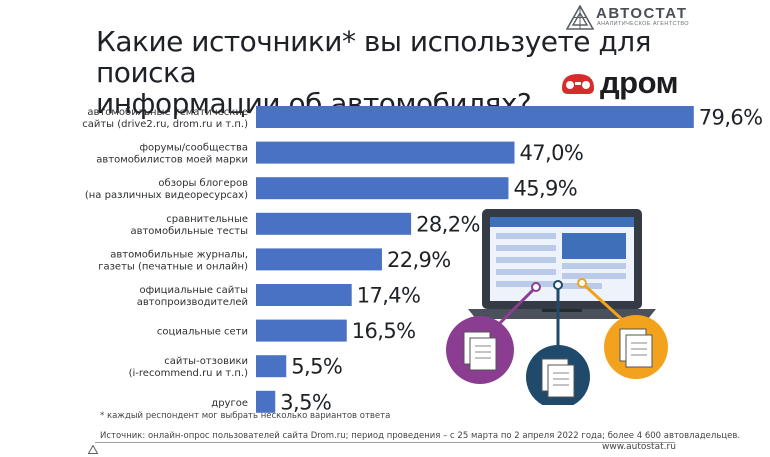 Image resolution: width=770 pixels, height=457 pixels. Describe the element at coordinates (229, 403) in the screenshot. I see `category-label-9-line-1: другое` at that location.